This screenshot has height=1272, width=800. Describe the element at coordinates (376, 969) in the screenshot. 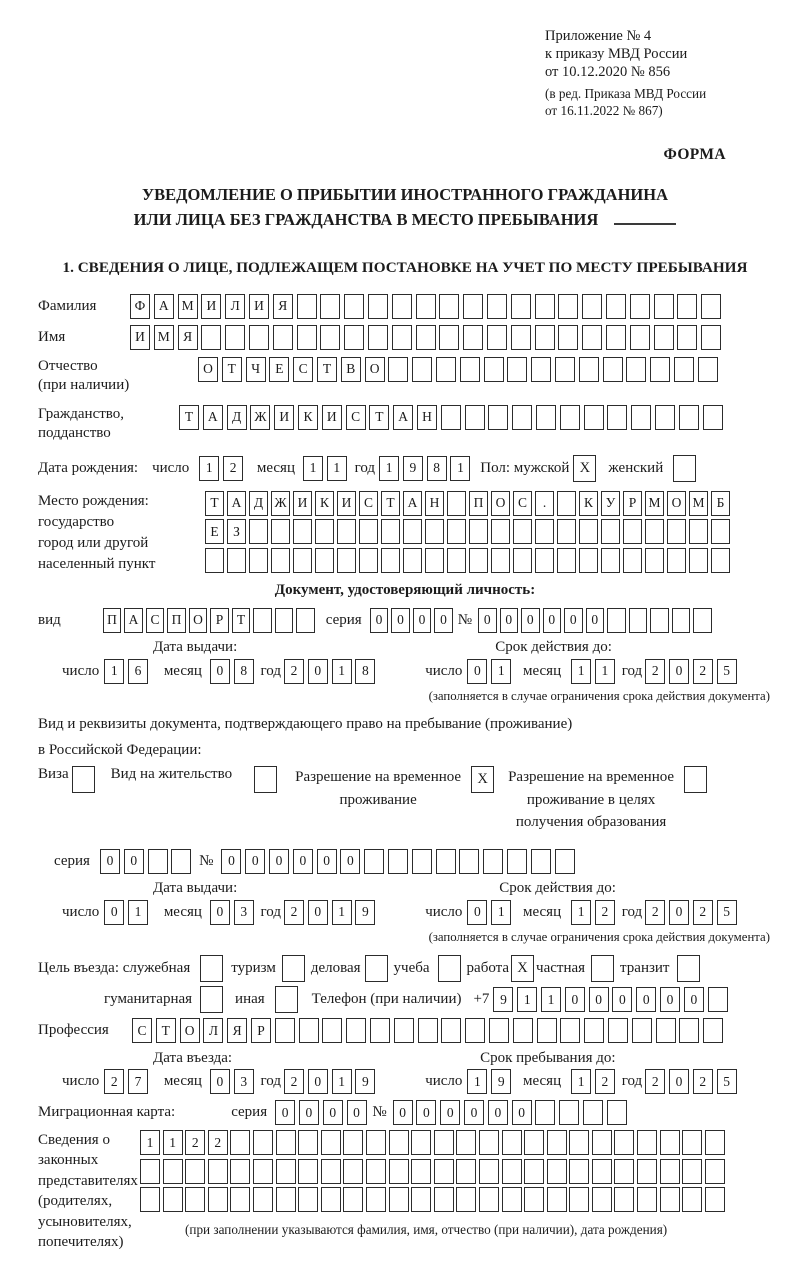

I see `purpose-business-checkbox` at that location.